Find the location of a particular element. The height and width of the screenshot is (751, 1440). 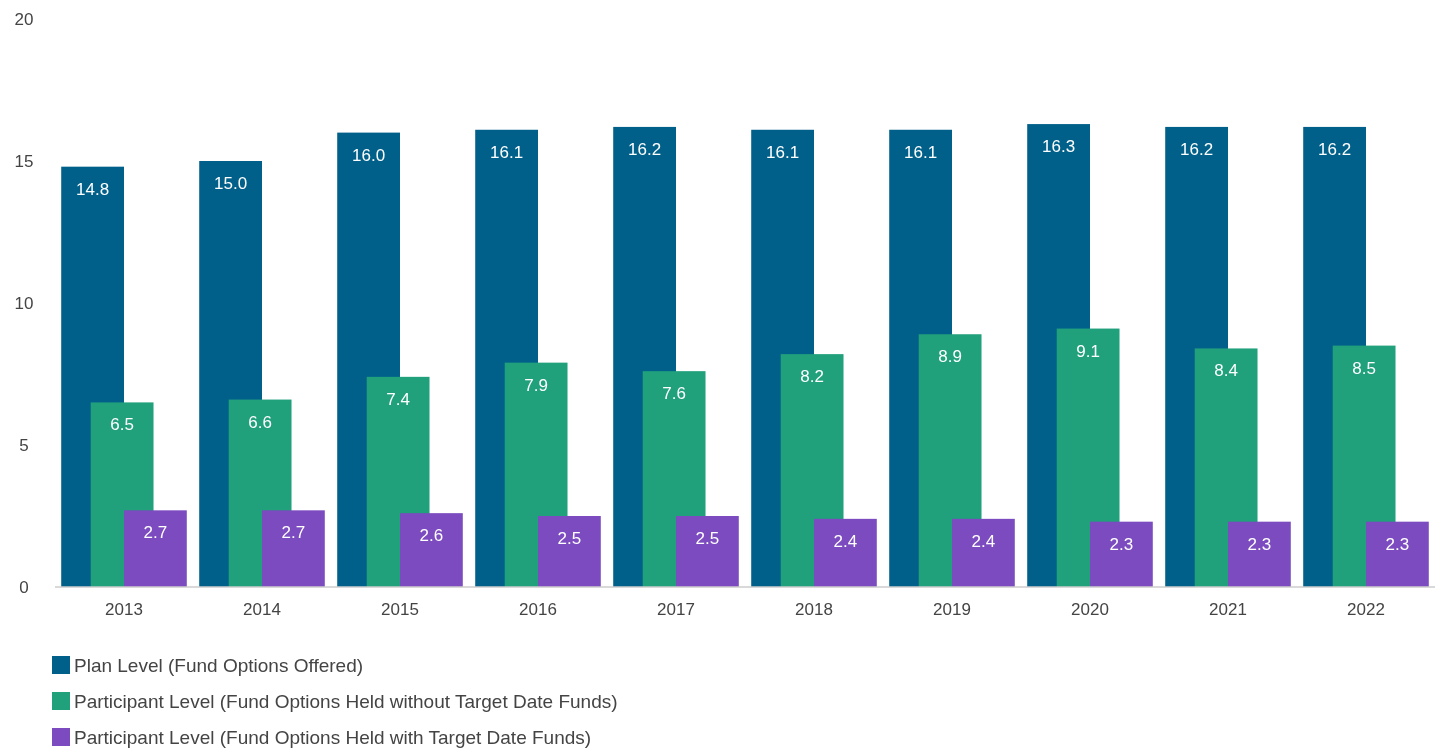

data-label: 6.5 is located at coordinates (122, 425).